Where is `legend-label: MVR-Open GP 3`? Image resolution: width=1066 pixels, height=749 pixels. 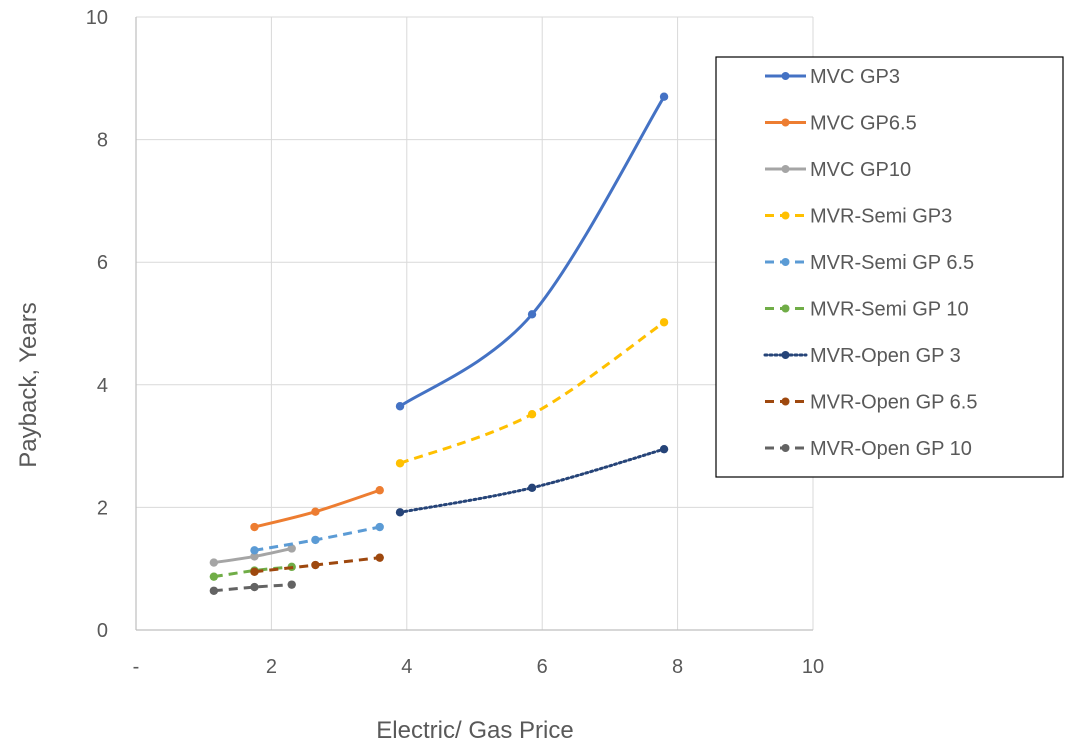
legend-label: MVR-Open GP 3 is located at coordinates (885, 356).